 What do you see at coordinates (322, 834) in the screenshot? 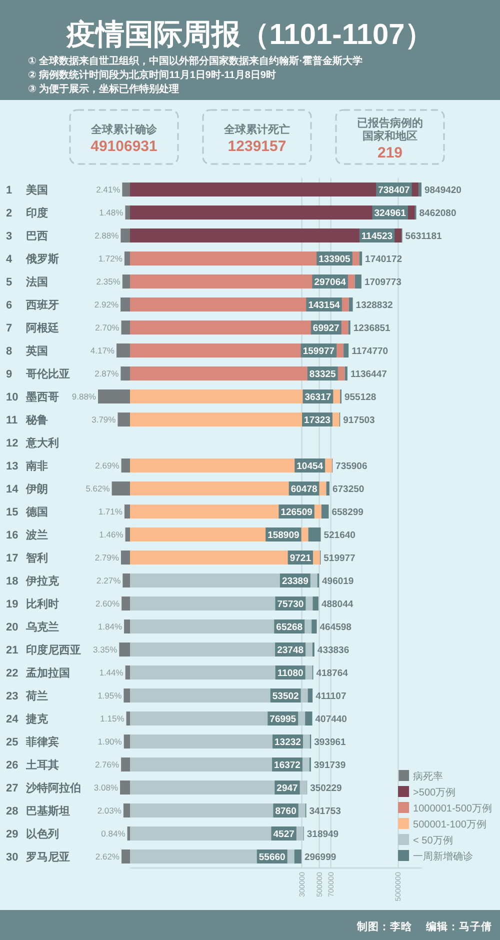
I see `total-label: 318949` at bounding box center [322, 834].